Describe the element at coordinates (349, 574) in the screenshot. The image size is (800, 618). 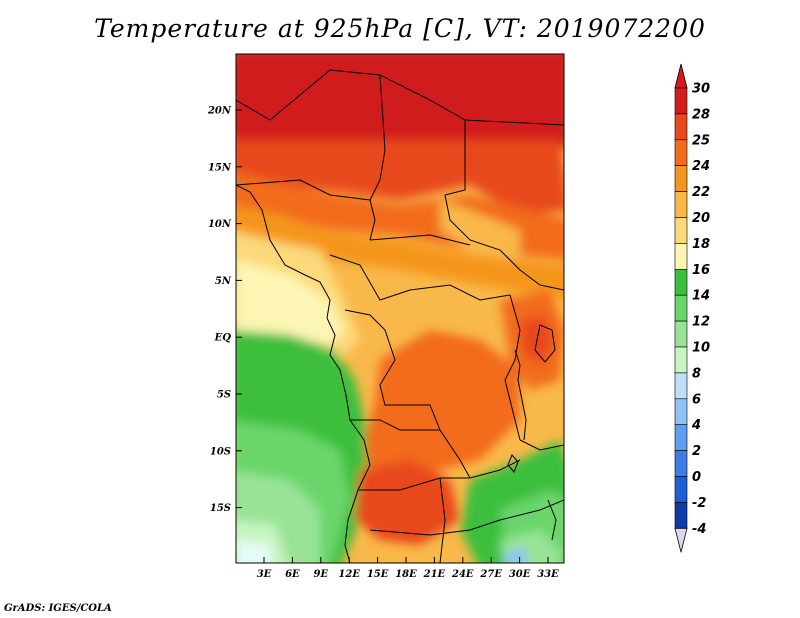
I see `lon-label: 12E` at that location.